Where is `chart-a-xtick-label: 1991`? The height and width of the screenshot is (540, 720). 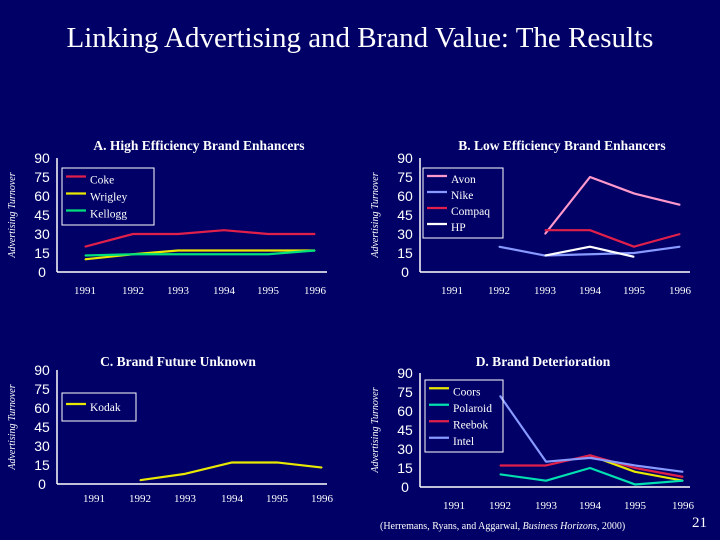 chart-a-xtick-label: 1991 is located at coordinates (85, 291).